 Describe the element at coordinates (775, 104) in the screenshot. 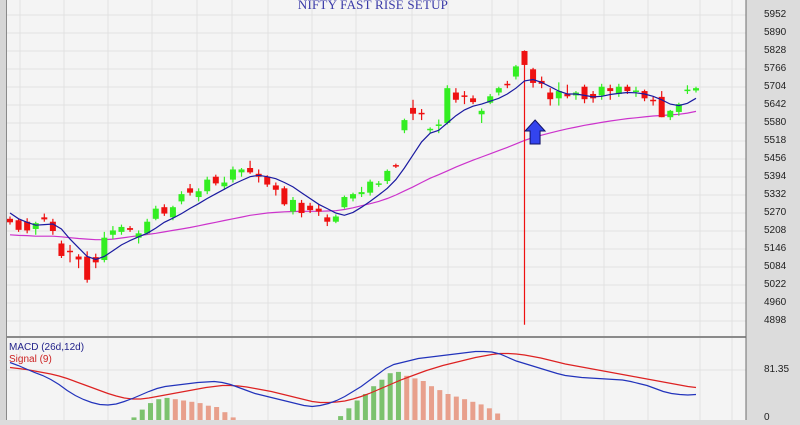

I see `price-axis-tick: 5642` at that location.